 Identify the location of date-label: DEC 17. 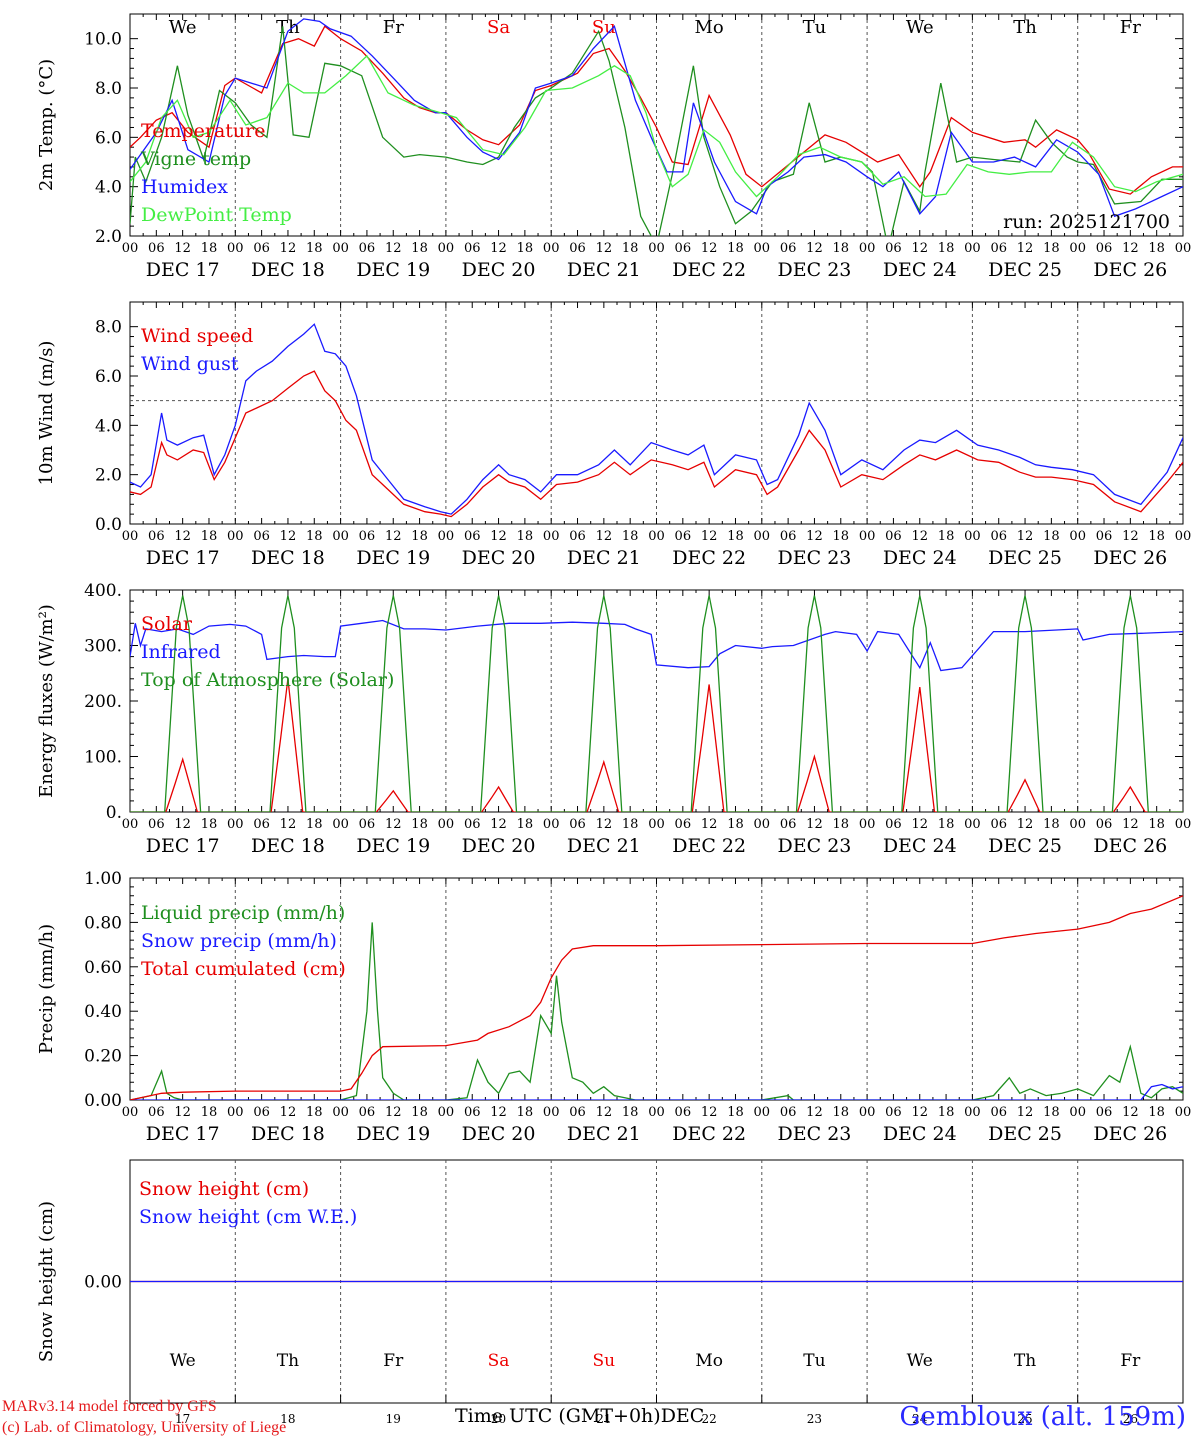
(183, 270).